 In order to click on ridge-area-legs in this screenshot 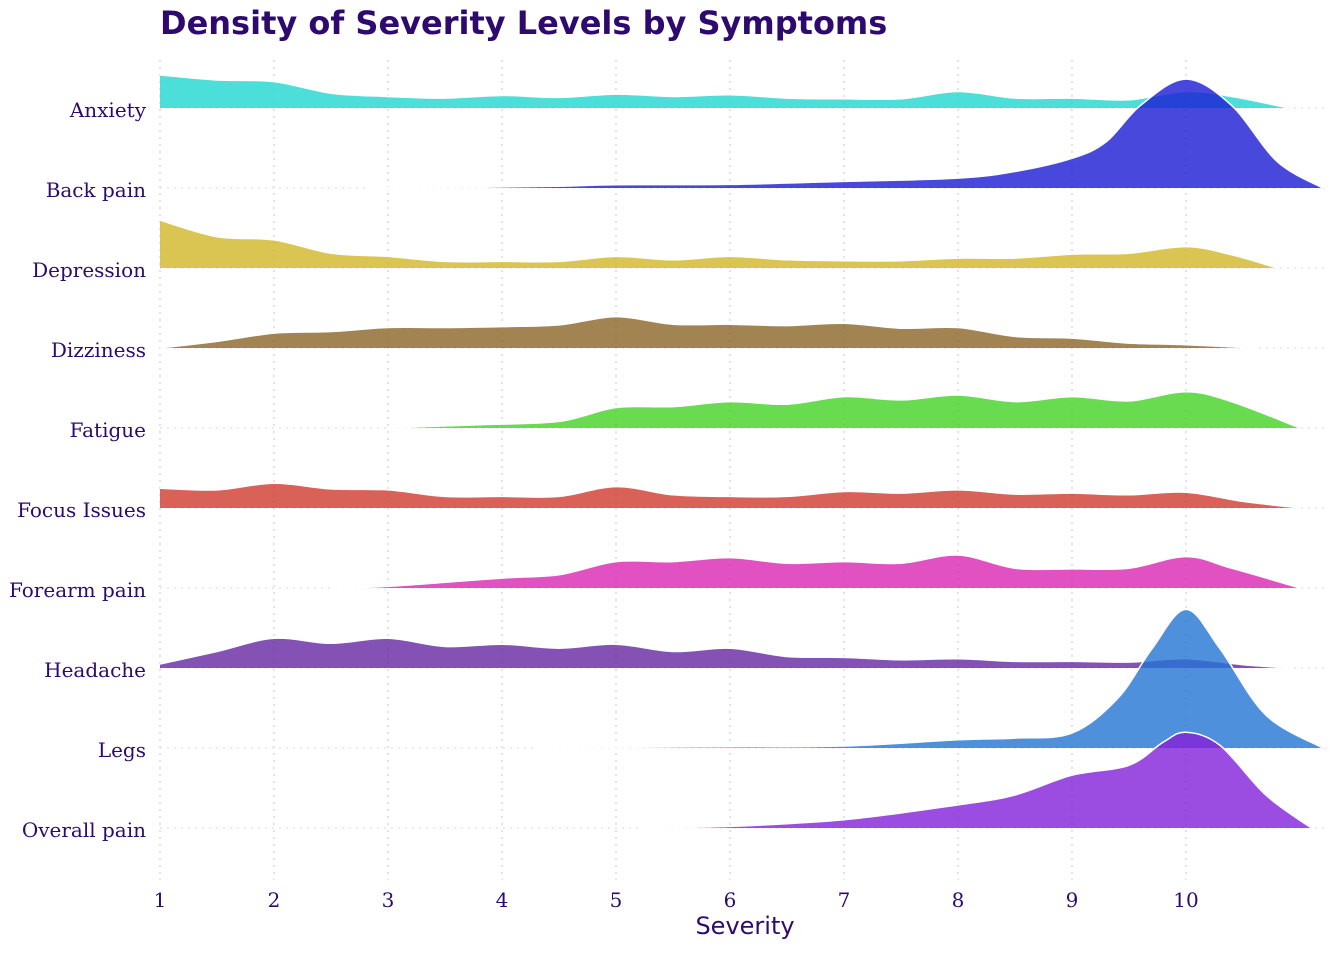, I will do `click(929, 678)`.